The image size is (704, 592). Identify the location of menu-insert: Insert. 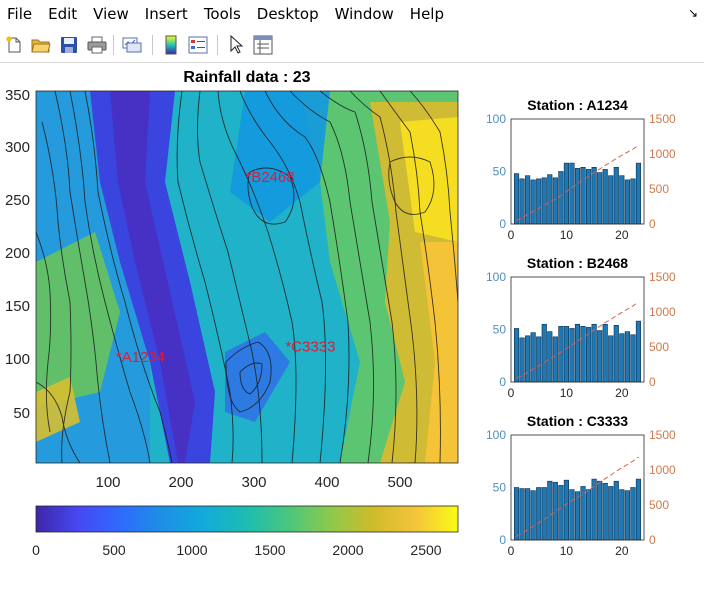
(166, 14).